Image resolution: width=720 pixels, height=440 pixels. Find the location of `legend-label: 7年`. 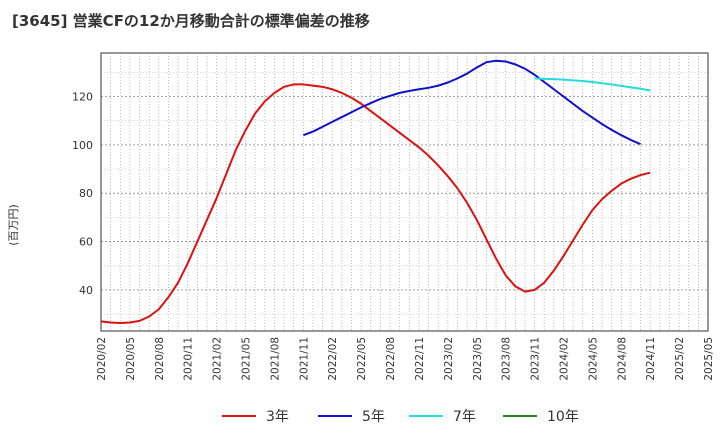

legend-label: 7年 is located at coordinates (464, 417).